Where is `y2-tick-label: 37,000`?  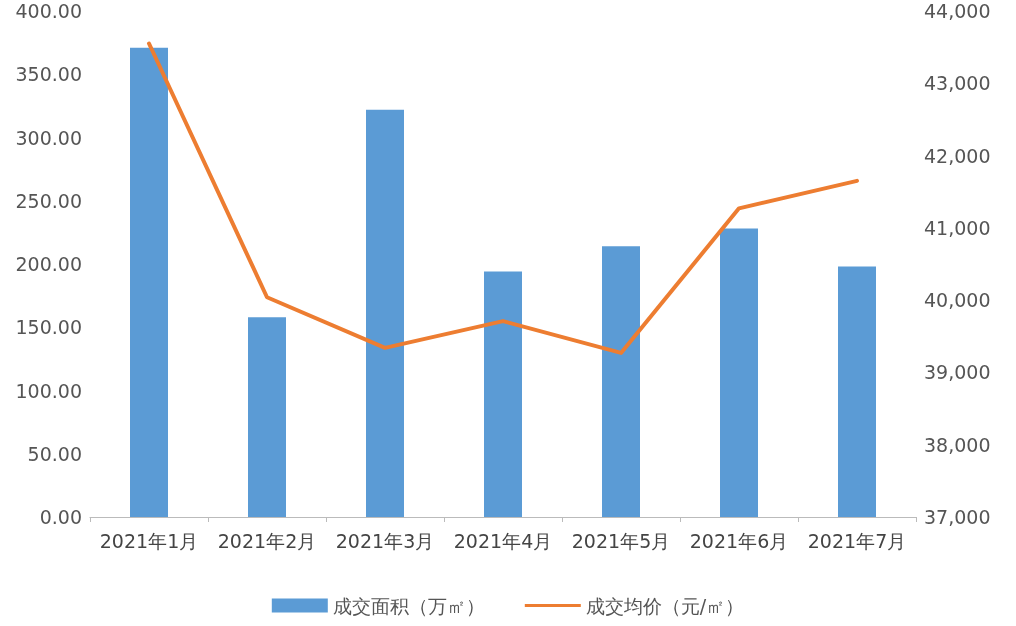 y2-tick-label: 37,000 is located at coordinates (957, 517).